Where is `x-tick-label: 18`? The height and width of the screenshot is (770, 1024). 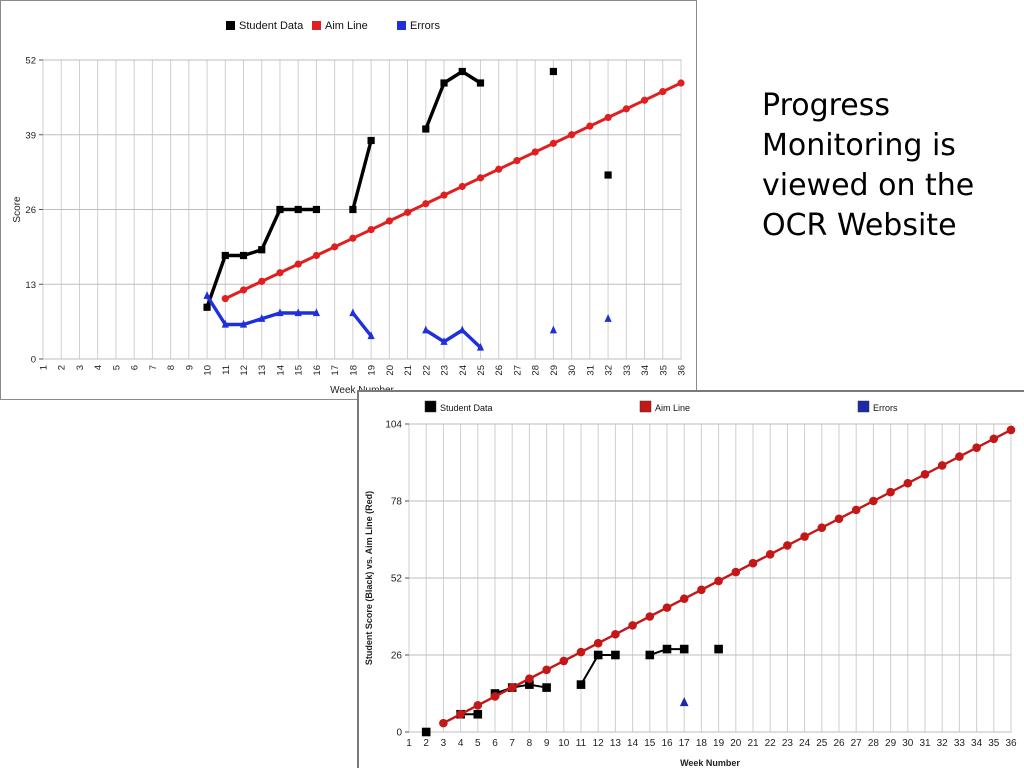
x-tick-label: 18 is located at coordinates (353, 370).